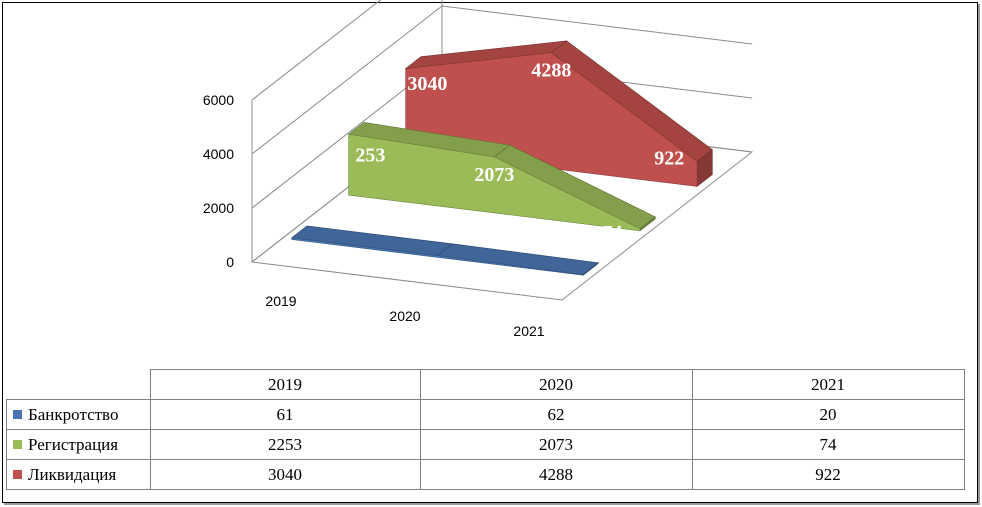 The width and height of the screenshot is (982, 507). I want to click on x-tick-label: 2020, so click(404, 316).